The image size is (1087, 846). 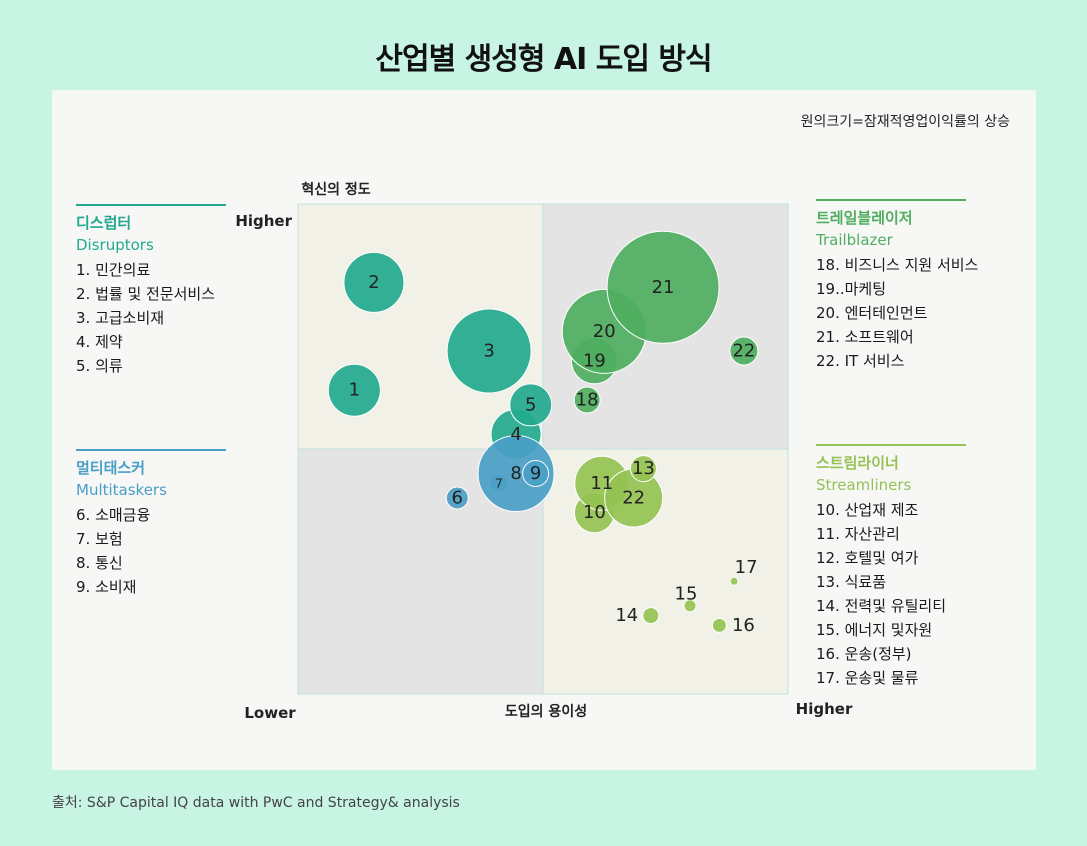 I want to click on list-item: 7. 보험, so click(x=99, y=539).